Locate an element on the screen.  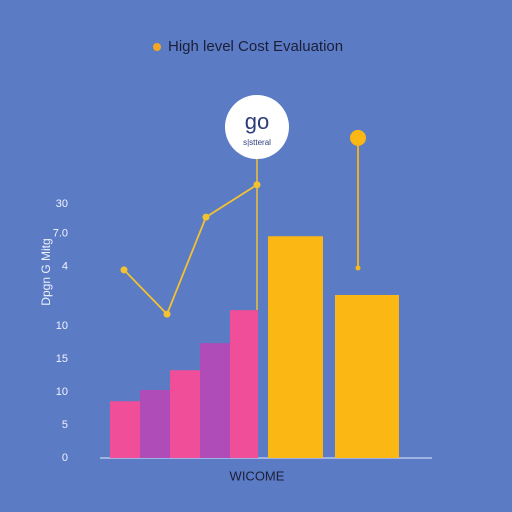
pin-tip is located at coordinates (358, 268).